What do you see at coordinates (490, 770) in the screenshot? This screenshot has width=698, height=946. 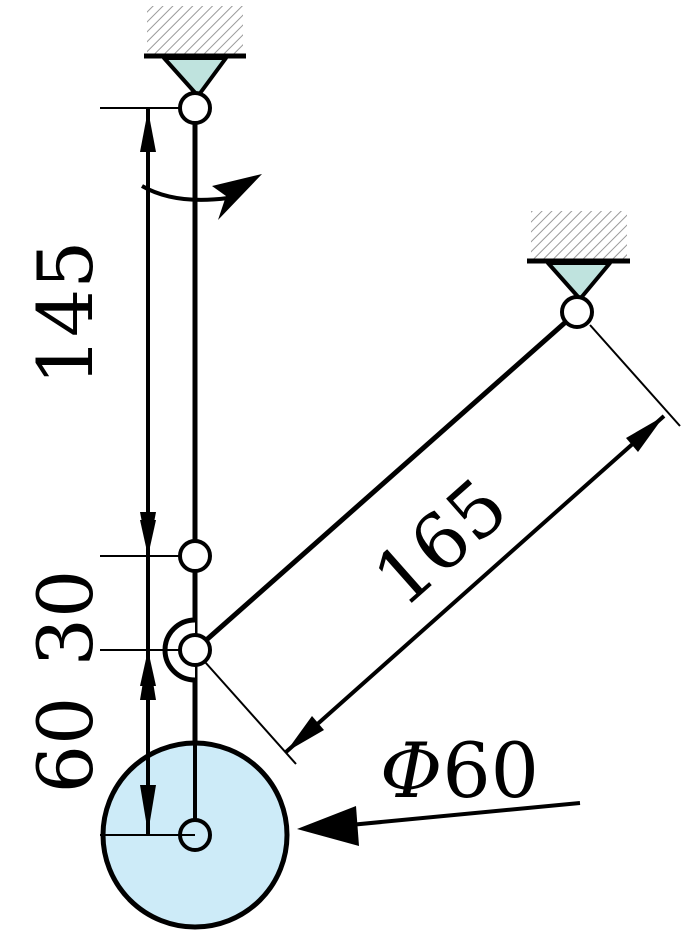 I see `diameter-value: 60` at bounding box center [490, 770].